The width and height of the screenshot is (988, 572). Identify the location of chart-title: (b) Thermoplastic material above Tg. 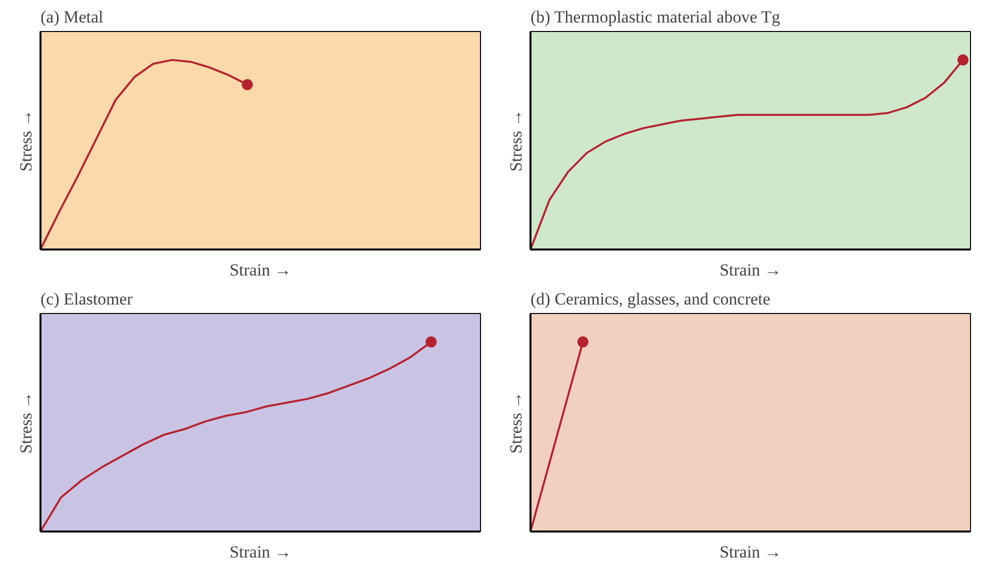
(655, 17).